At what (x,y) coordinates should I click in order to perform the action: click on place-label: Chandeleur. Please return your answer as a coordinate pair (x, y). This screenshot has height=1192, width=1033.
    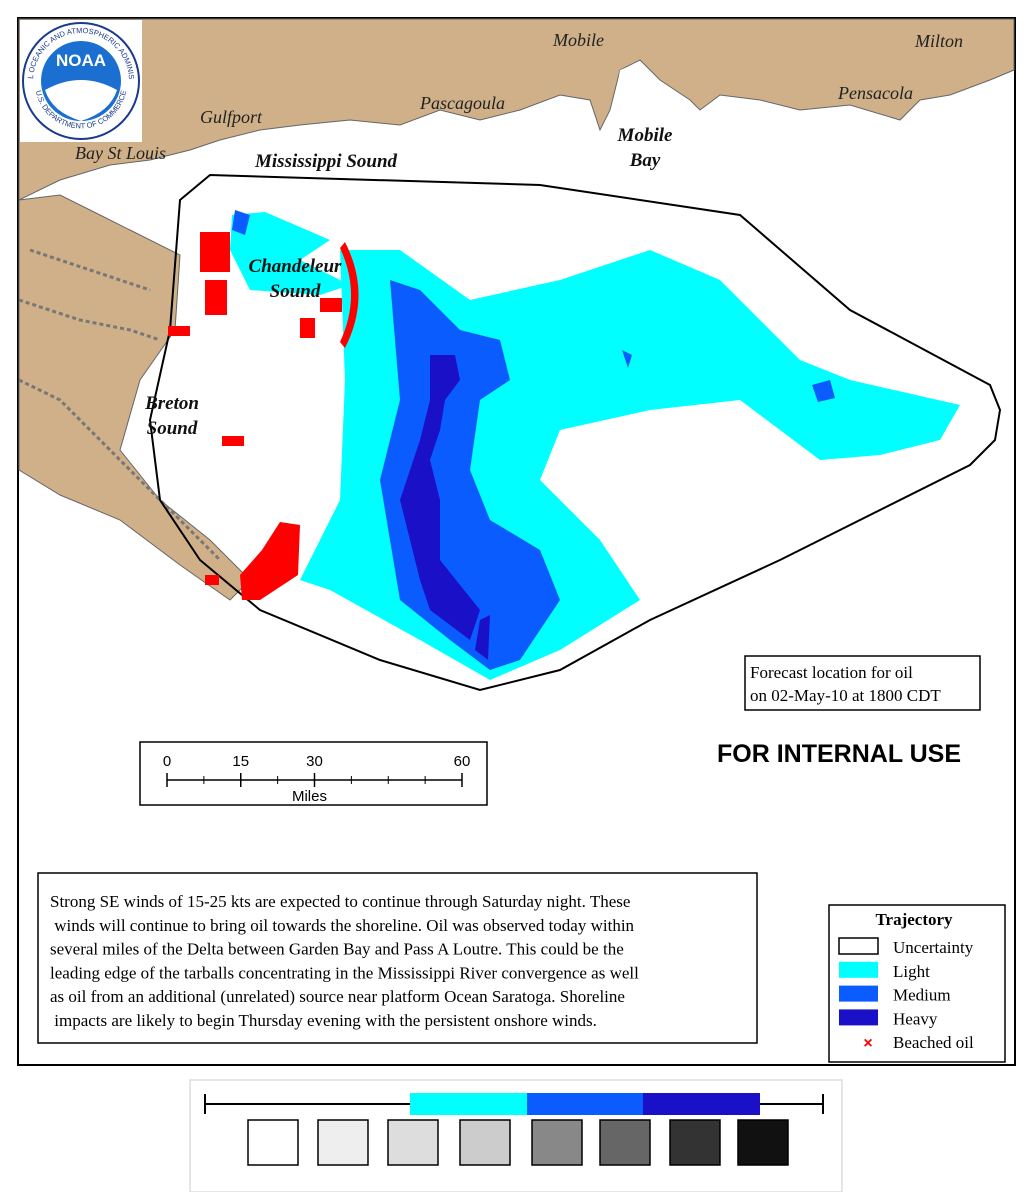
    Looking at the image, I should click on (296, 266).